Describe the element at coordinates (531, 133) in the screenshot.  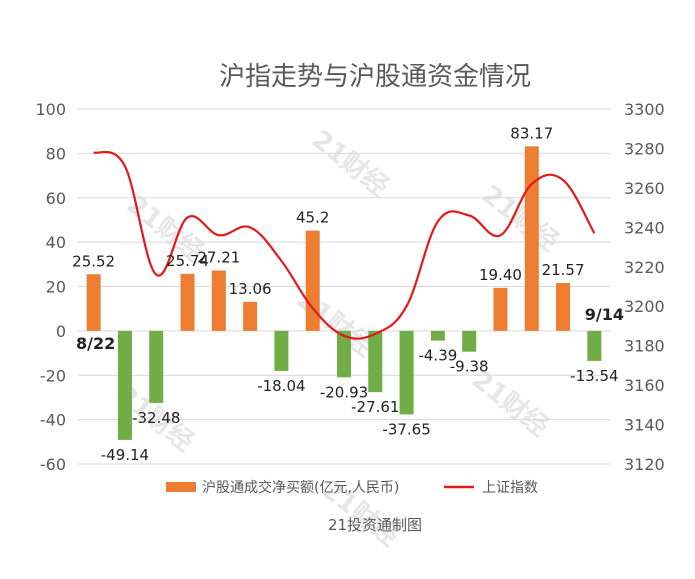
I see `bar-label-14: 83.17` at that location.